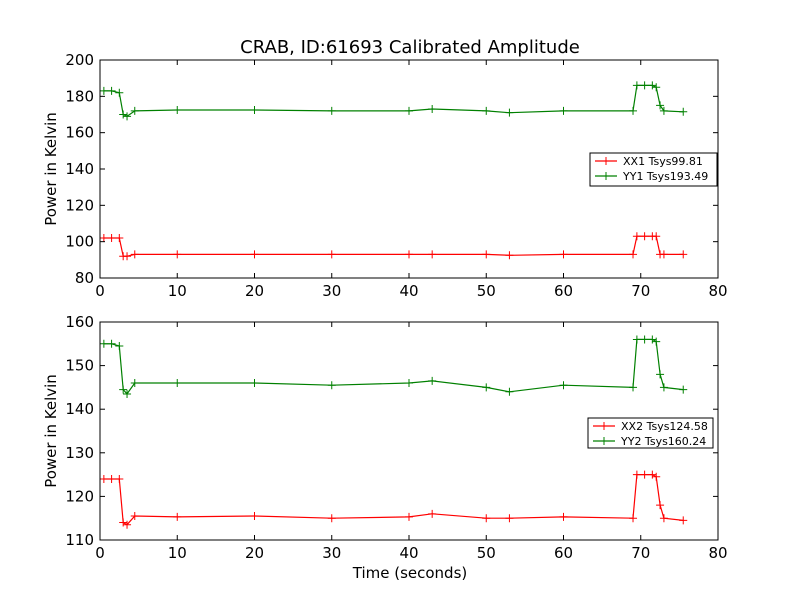 The width and height of the screenshot is (800, 600). I want to click on y-tick-label: 180, so click(79, 96).